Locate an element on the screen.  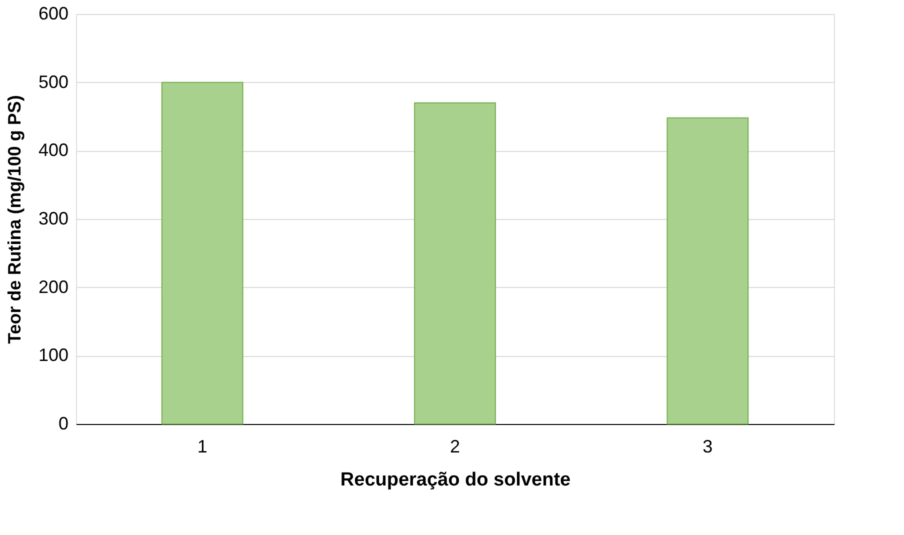
y-tick-label: 600 is located at coordinates (53, 14).